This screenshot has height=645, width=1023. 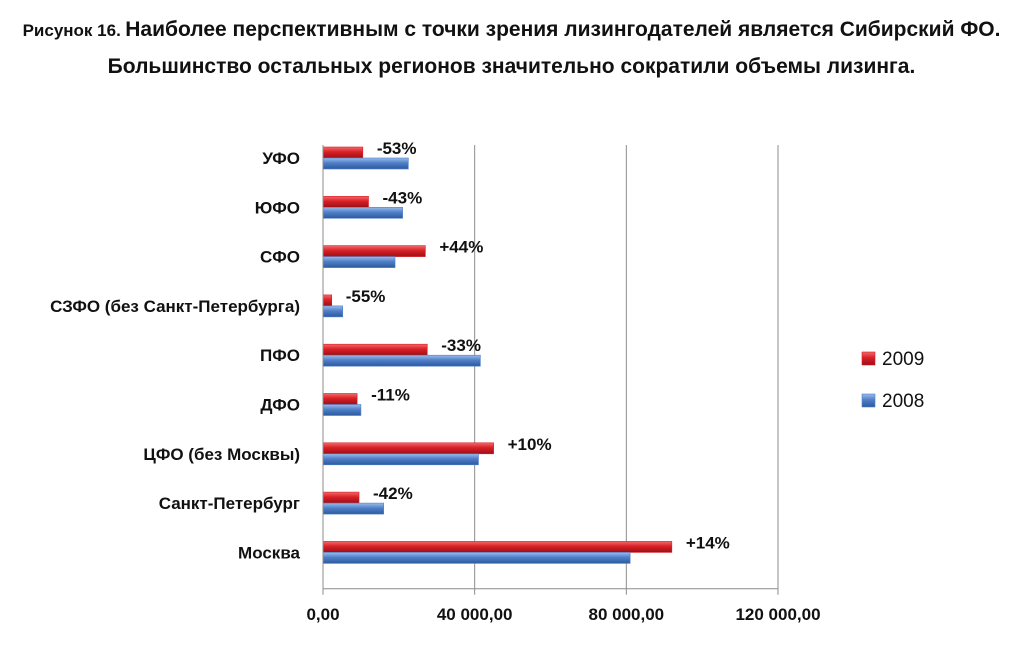 I want to click on figure-label: Рисунок 16., so click(x=71, y=30).